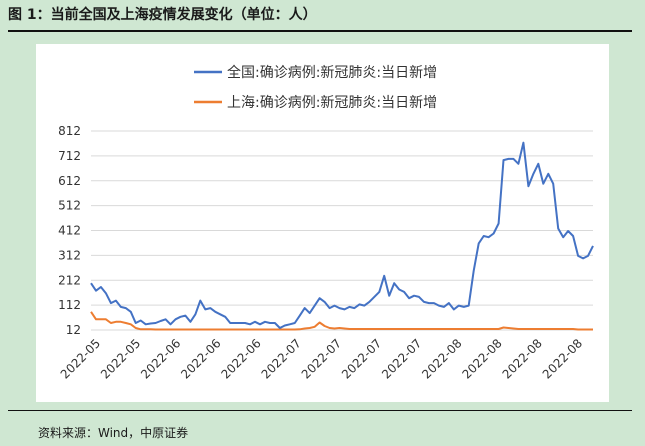 This screenshot has height=446, width=645. Describe the element at coordinates (320, 410) in the screenshot. I see `bottom-rule` at that location.